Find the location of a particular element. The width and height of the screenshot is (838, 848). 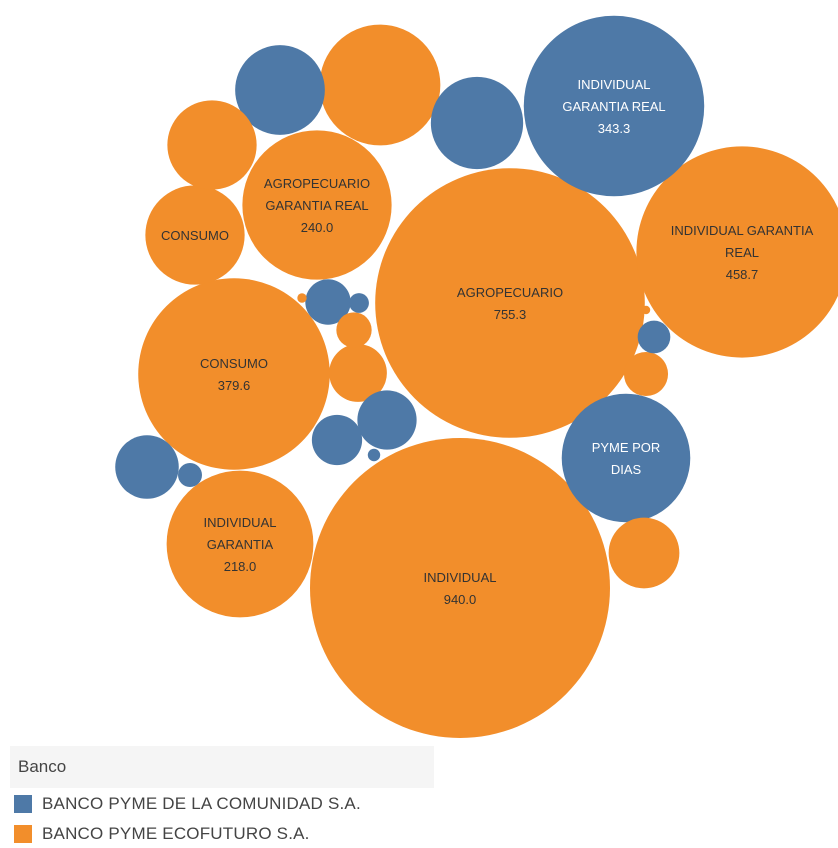

bubble-category-label: DIAS is located at coordinates (626, 469).